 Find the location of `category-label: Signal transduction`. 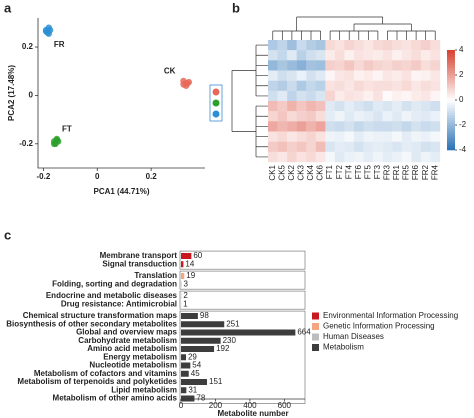

category-label: Signal transduction is located at coordinates (139, 263).